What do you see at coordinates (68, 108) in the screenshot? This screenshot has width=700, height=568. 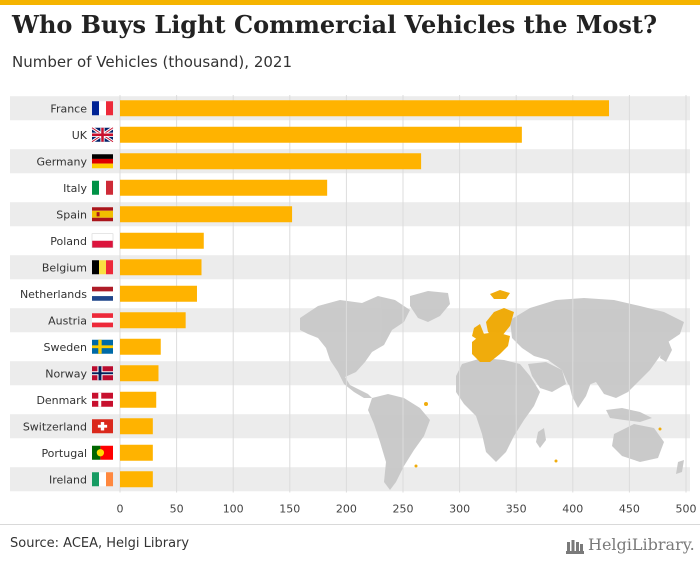 I see `category-label: France` at bounding box center [68, 108].